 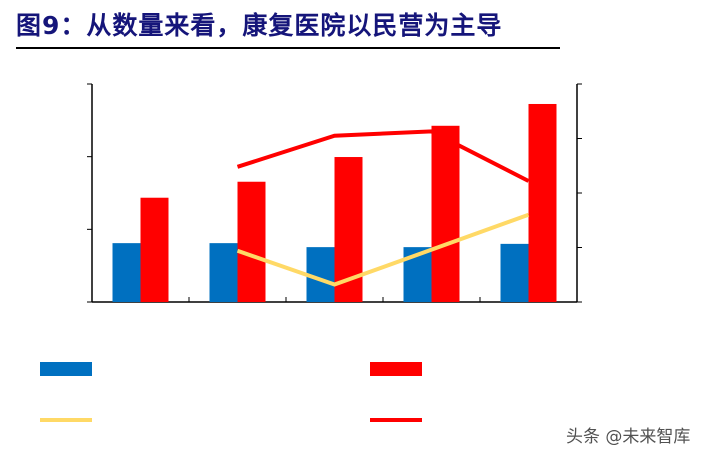 What do you see at coordinates (288, 48) in the screenshot?
I see `title-rule` at bounding box center [288, 48].